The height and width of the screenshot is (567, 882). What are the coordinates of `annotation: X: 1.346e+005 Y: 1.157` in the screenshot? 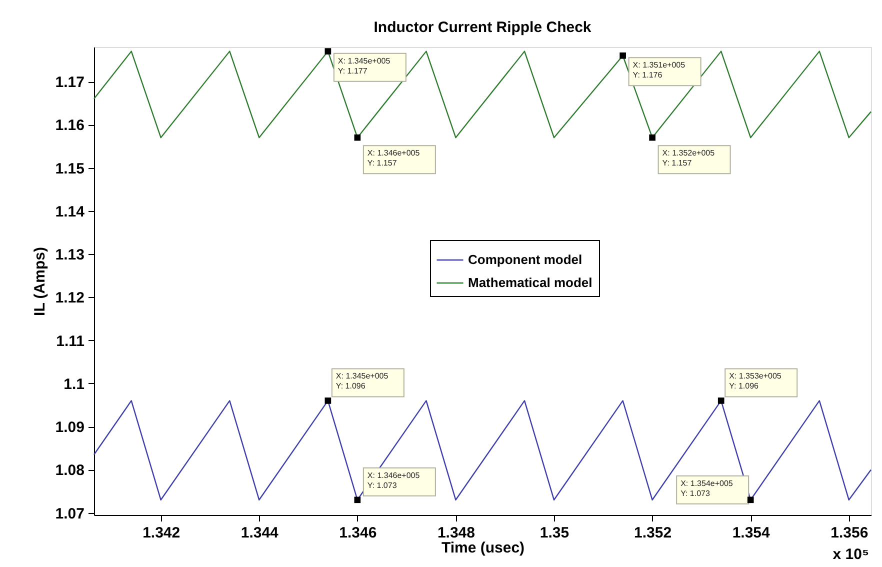 It's located at (393, 158).